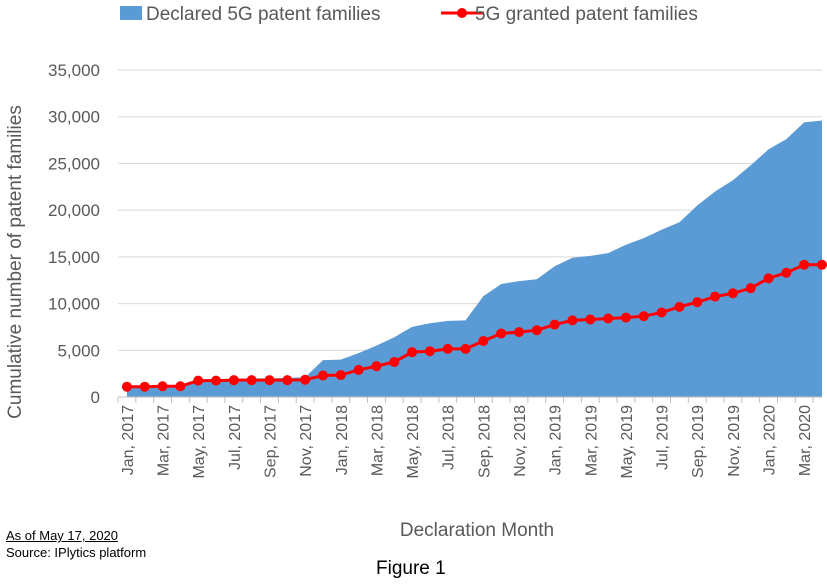 The width and height of the screenshot is (827, 584). What do you see at coordinates (62, 535) in the screenshot?
I see `as-of-note: As of May 17, 2020` at bounding box center [62, 535].